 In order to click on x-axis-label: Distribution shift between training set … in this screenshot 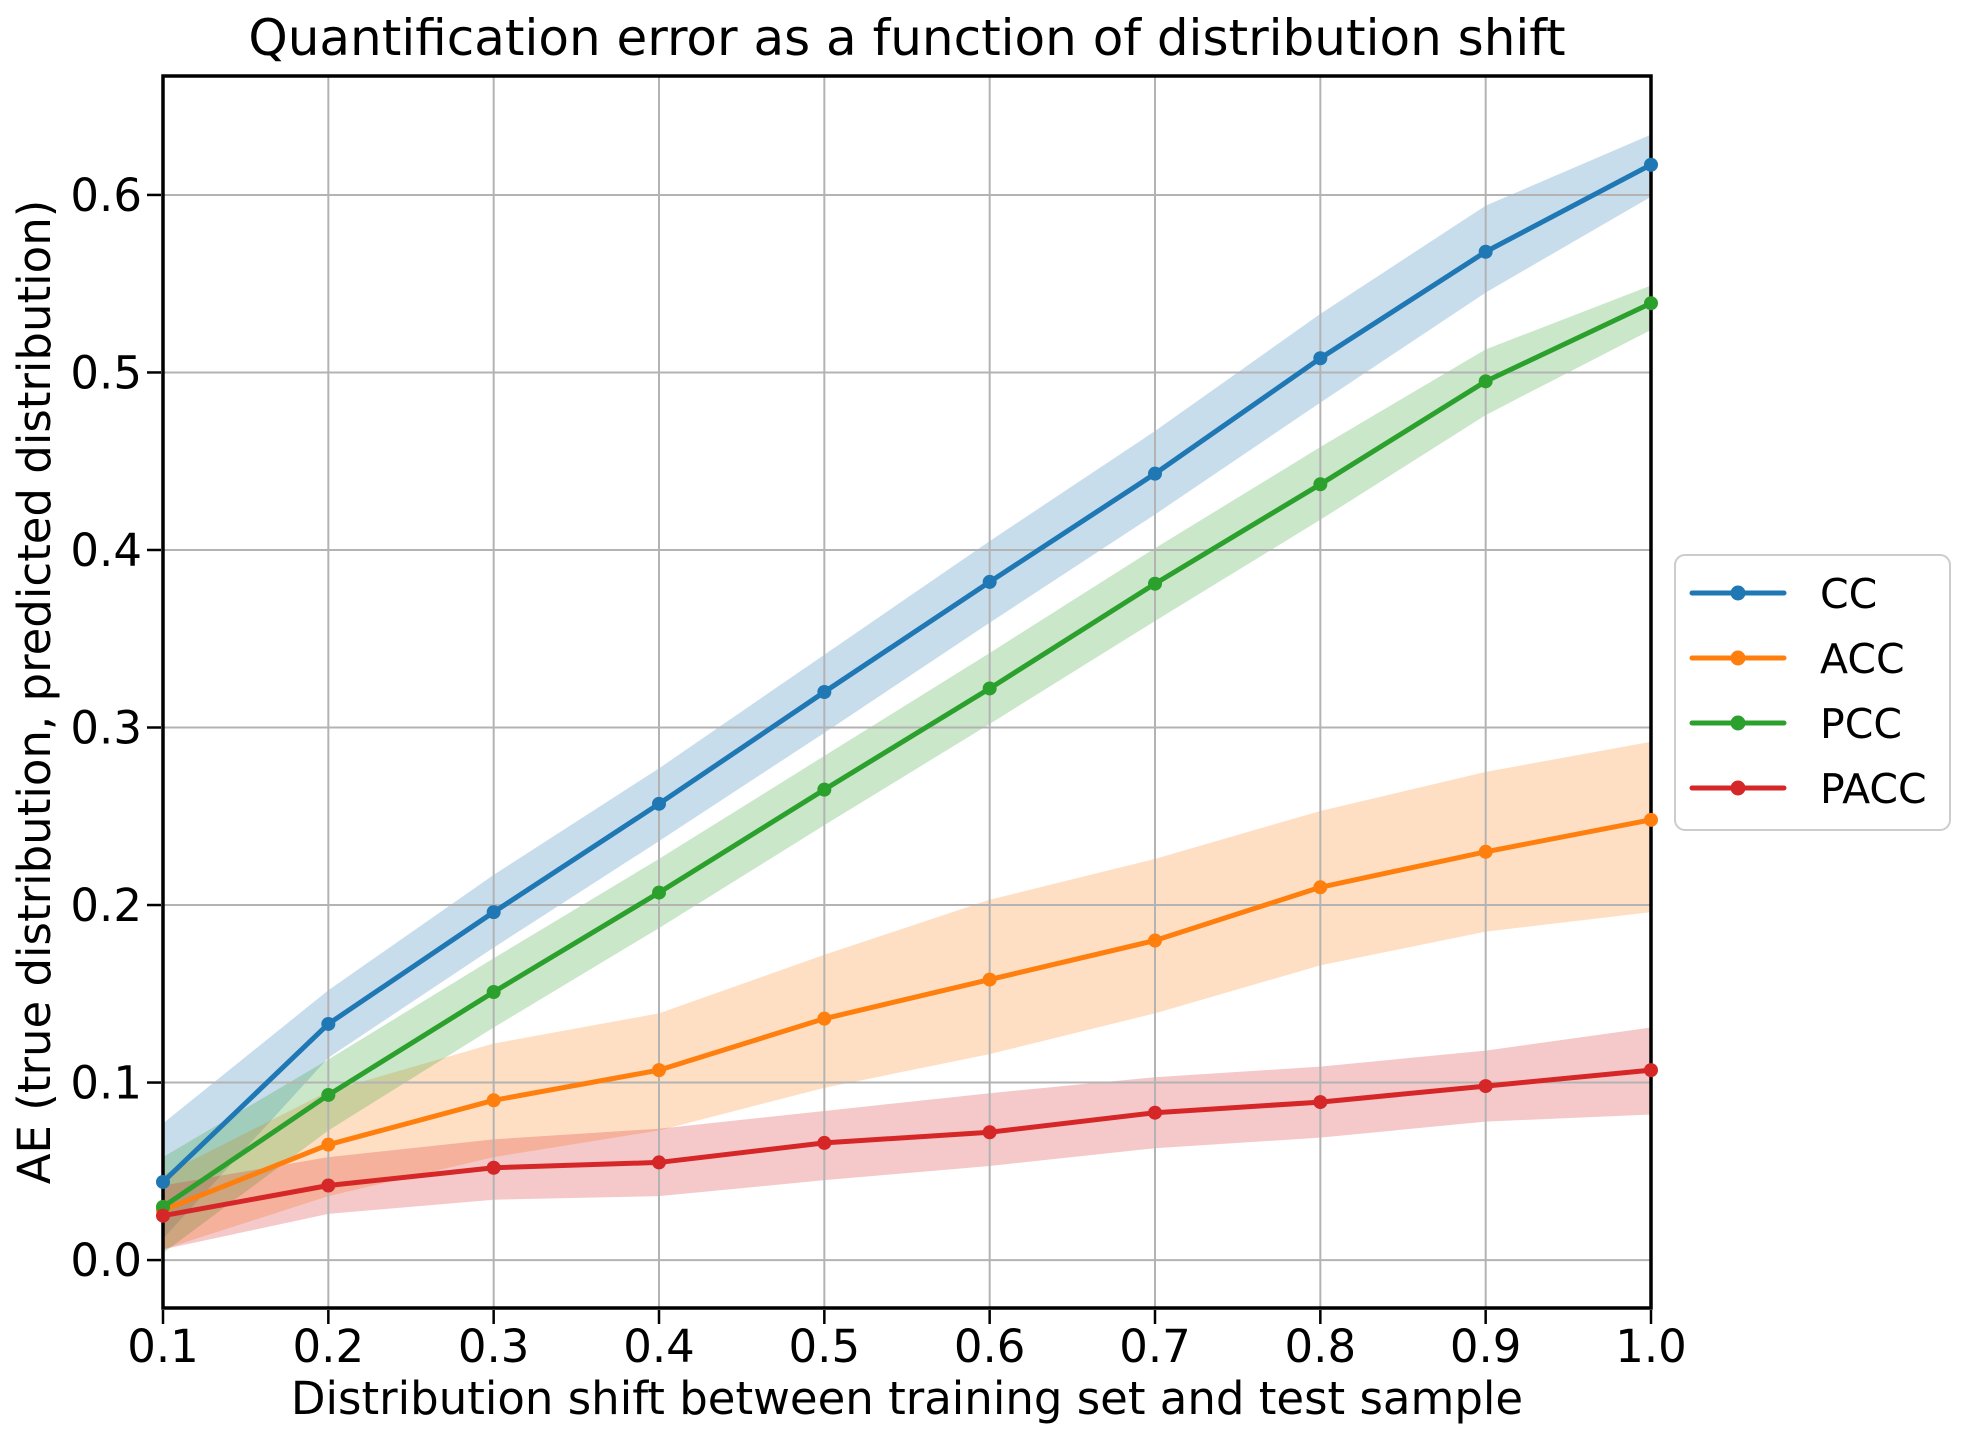, I will do `click(907, 1398)`.